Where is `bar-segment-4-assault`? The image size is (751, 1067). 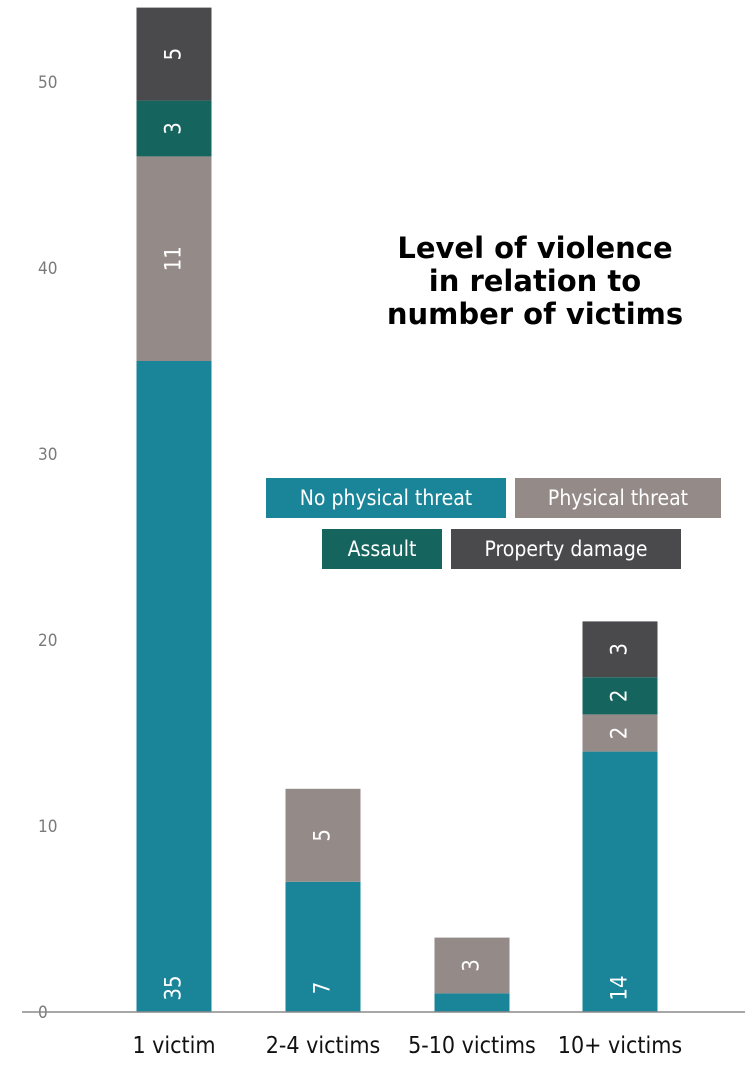
bar-segment-4-assault is located at coordinates (620, 696).